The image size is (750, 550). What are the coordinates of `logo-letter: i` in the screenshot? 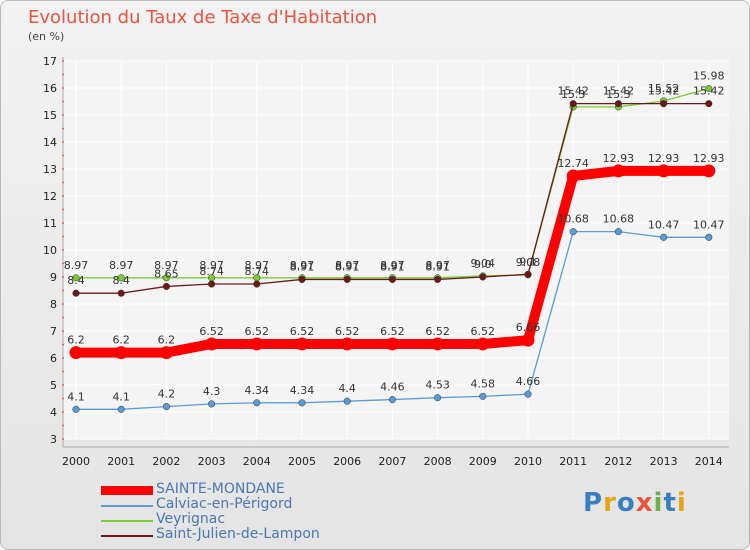 It's located at (681, 503).